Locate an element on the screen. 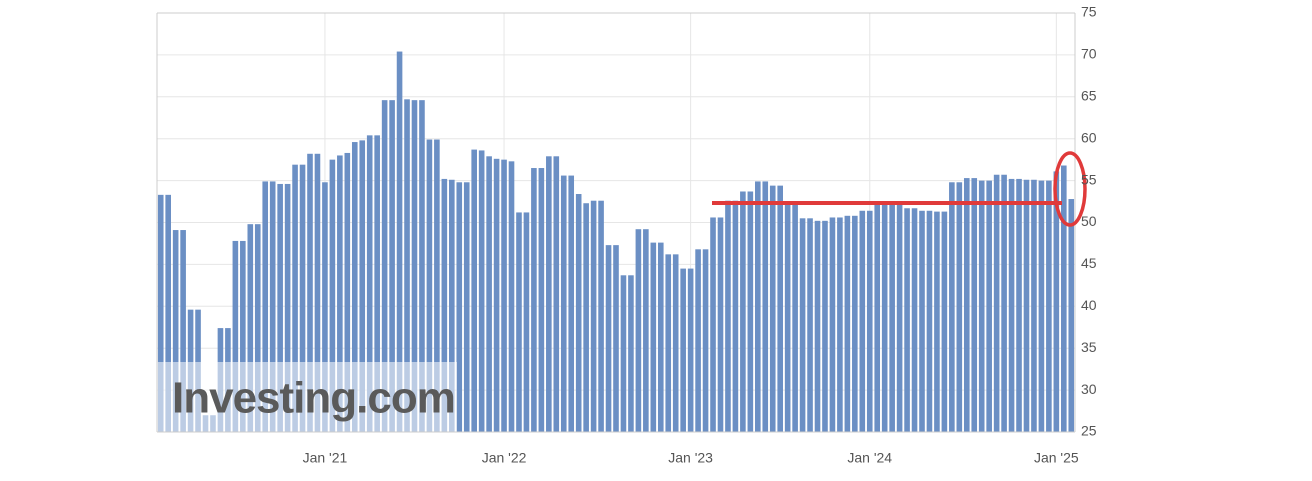  y-tick-label: 65 is located at coordinates (1089, 96).